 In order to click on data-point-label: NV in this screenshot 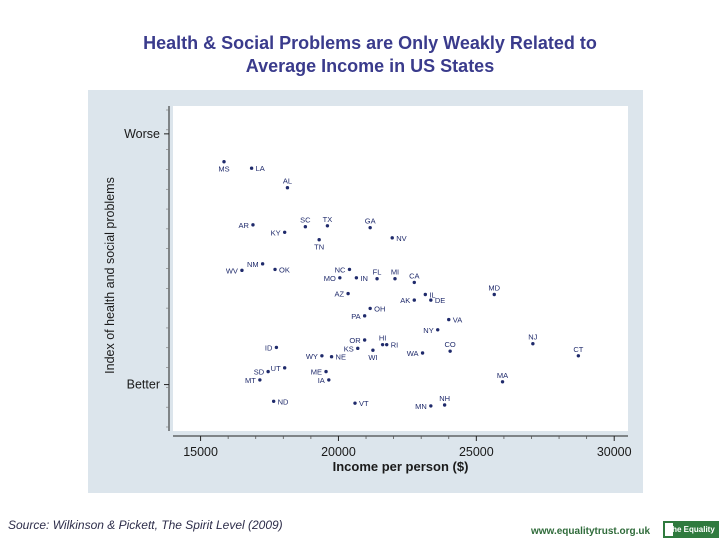, I will do `click(401, 238)`.